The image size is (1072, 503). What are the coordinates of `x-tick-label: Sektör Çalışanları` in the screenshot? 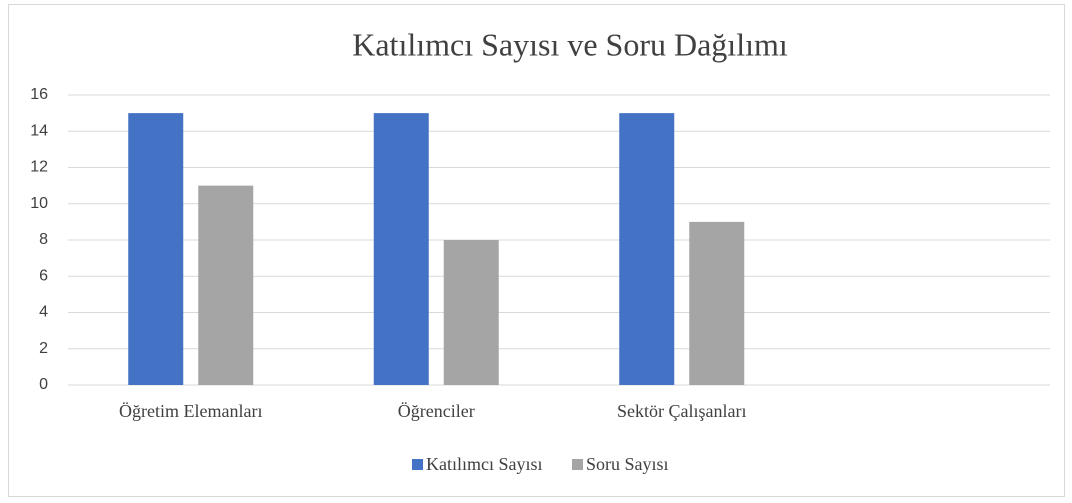 It's located at (681, 411).